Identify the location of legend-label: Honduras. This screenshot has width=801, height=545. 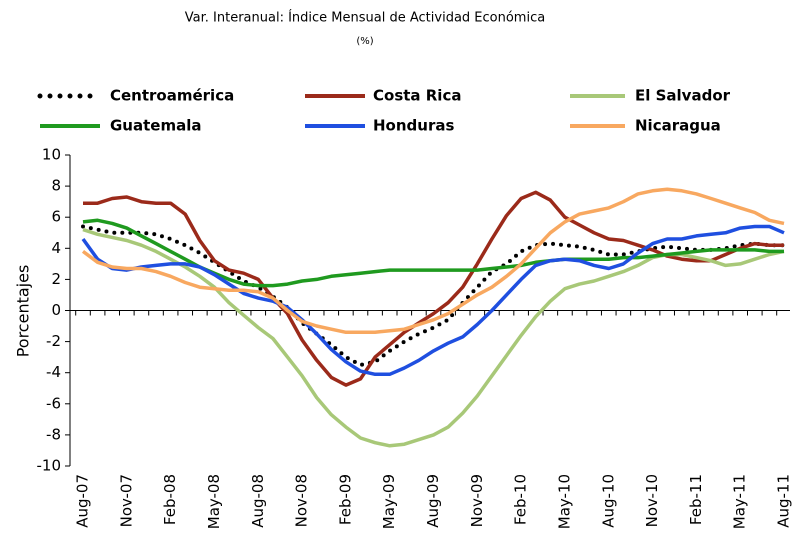
(413, 126).